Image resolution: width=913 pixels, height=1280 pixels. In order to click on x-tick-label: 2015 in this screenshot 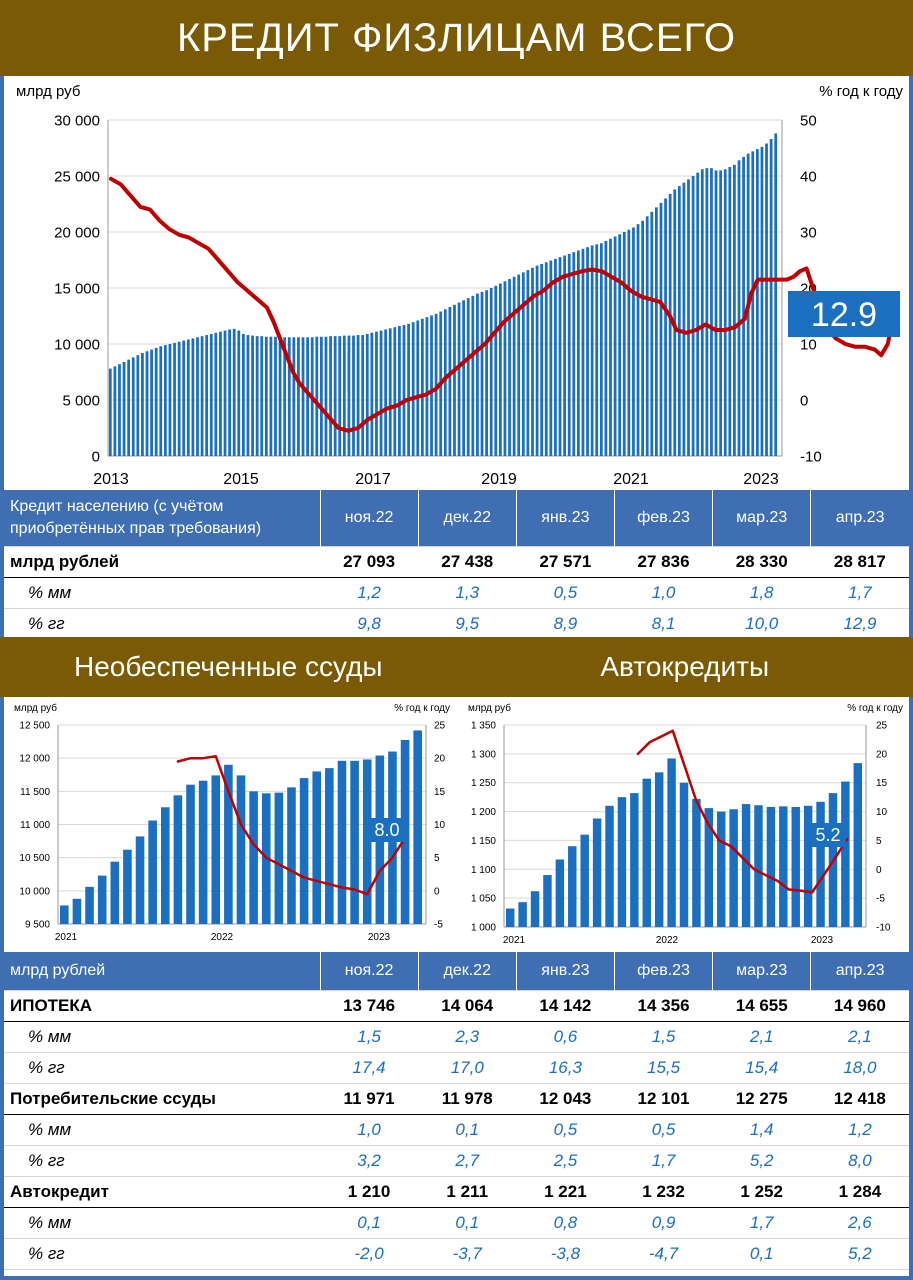, I will do `click(241, 479)`.